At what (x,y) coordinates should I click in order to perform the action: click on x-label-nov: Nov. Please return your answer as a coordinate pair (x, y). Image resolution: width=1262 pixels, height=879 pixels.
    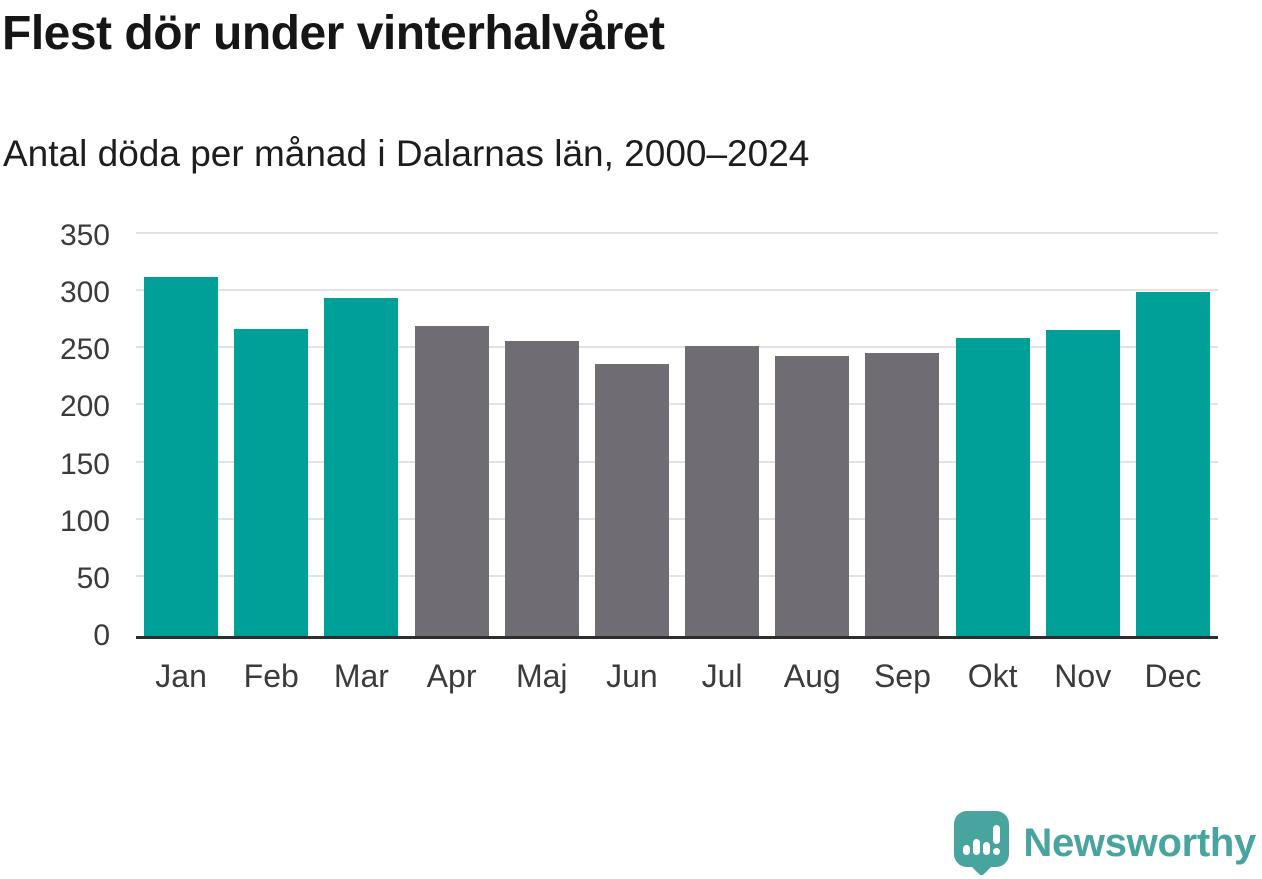
    Looking at the image, I should click on (1083, 676).